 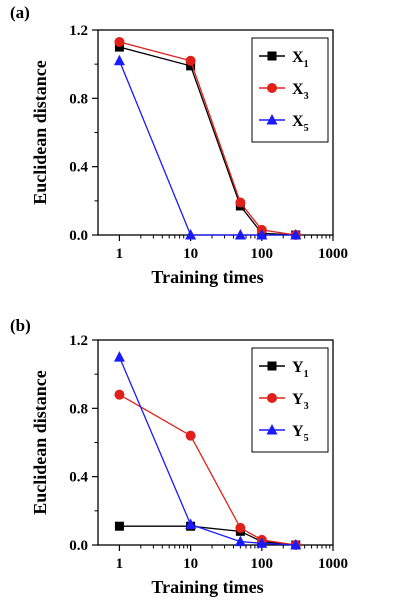 What do you see at coordinates (284, 91) in the screenshot?
I see `legend-entry-X3: X3` at bounding box center [284, 91].